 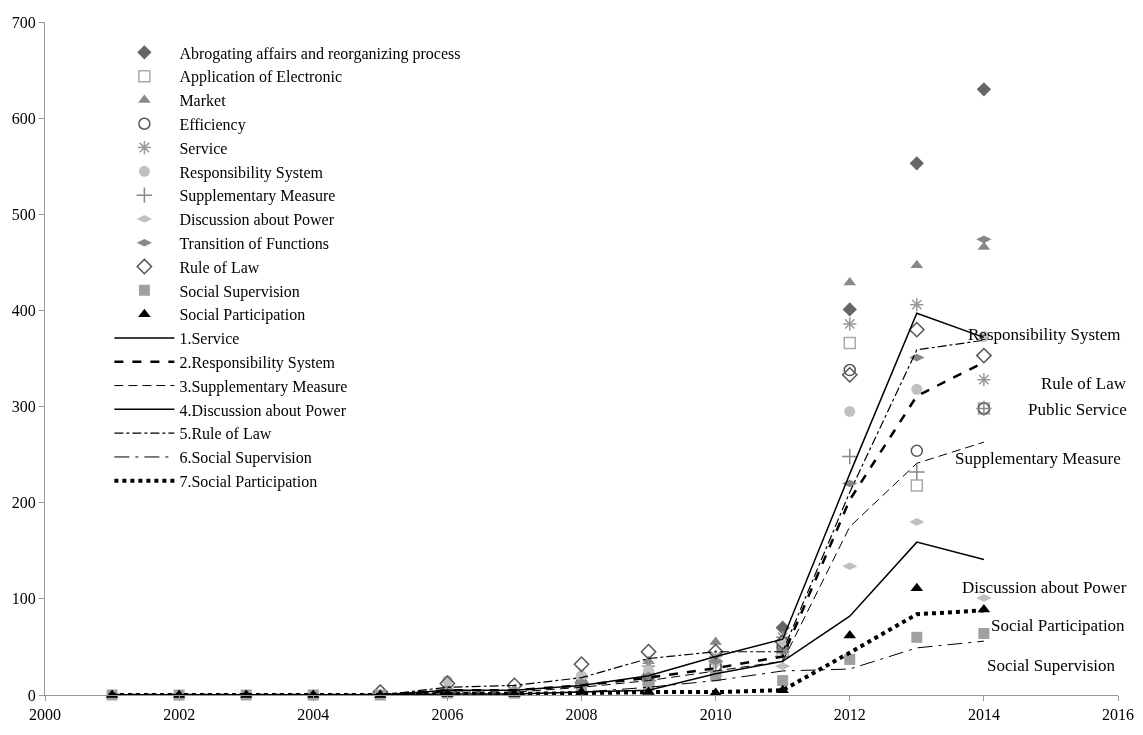 What do you see at coordinates (248, 482) in the screenshot?
I see `legend-label: 7.Social Participation` at bounding box center [248, 482].